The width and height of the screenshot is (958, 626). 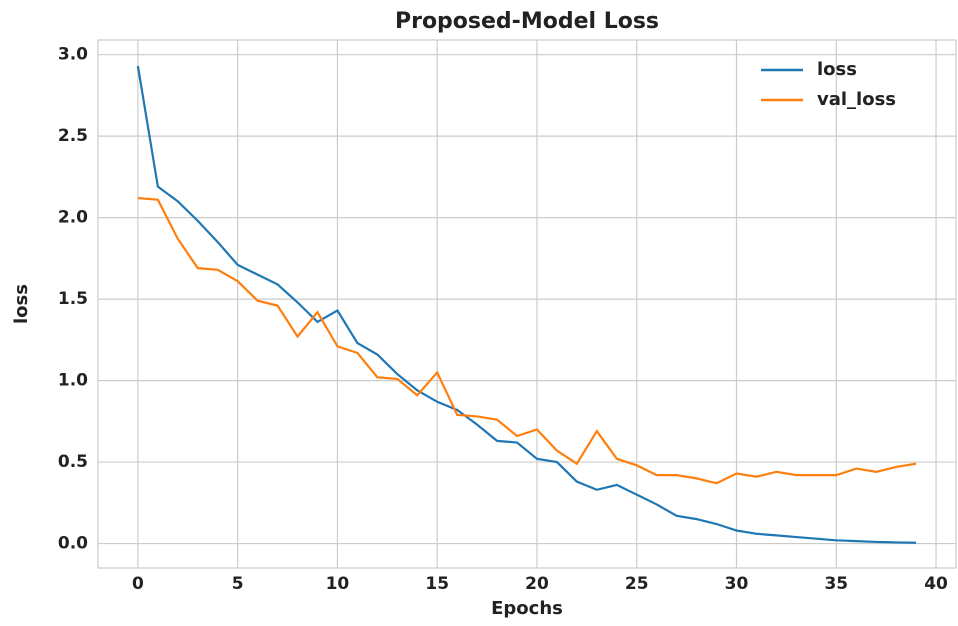 What do you see at coordinates (73, 544) in the screenshot?
I see `y-tick-label: 0.0` at bounding box center [73, 544].